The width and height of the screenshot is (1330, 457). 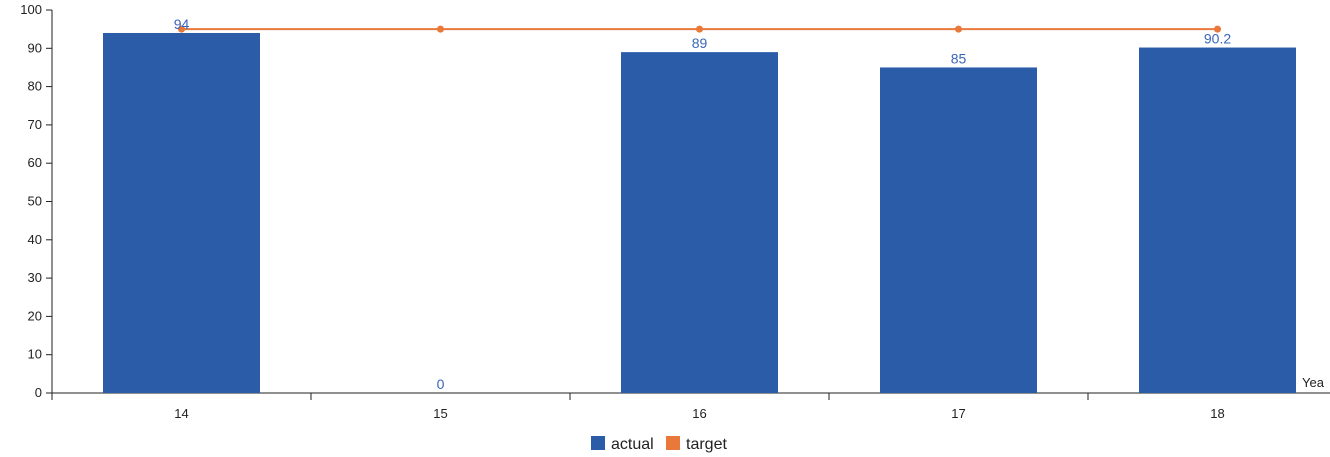 What do you see at coordinates (632, 444) in the screenshot?
I see `legend-label-actual: actual` at bounding box center [632, 444].